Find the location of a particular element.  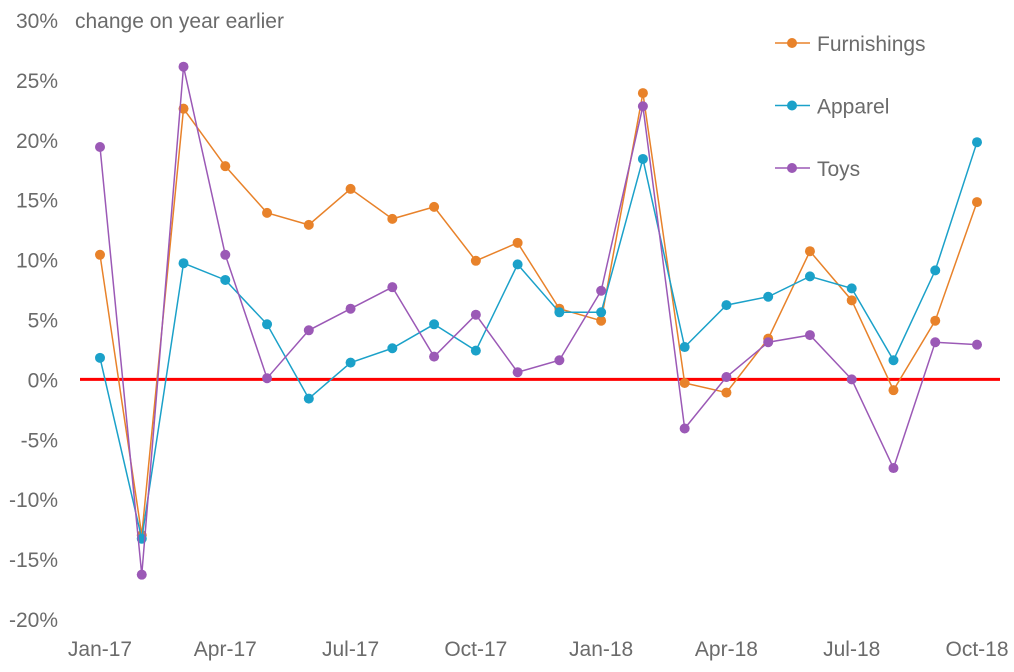

legend-label: Furnishings is located at coordinates (871, 44).